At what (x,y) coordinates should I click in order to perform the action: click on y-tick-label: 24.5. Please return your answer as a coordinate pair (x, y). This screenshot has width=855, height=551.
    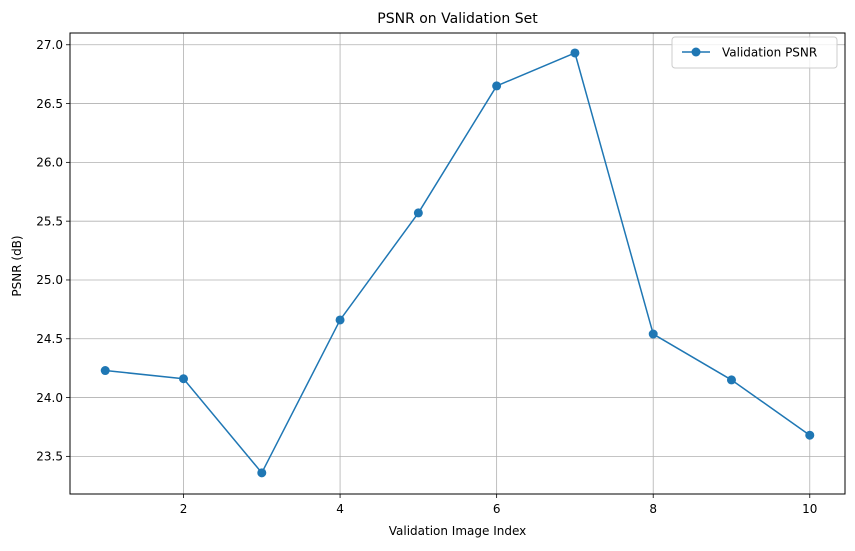
    Looking at the image, I should click on (49, 339).